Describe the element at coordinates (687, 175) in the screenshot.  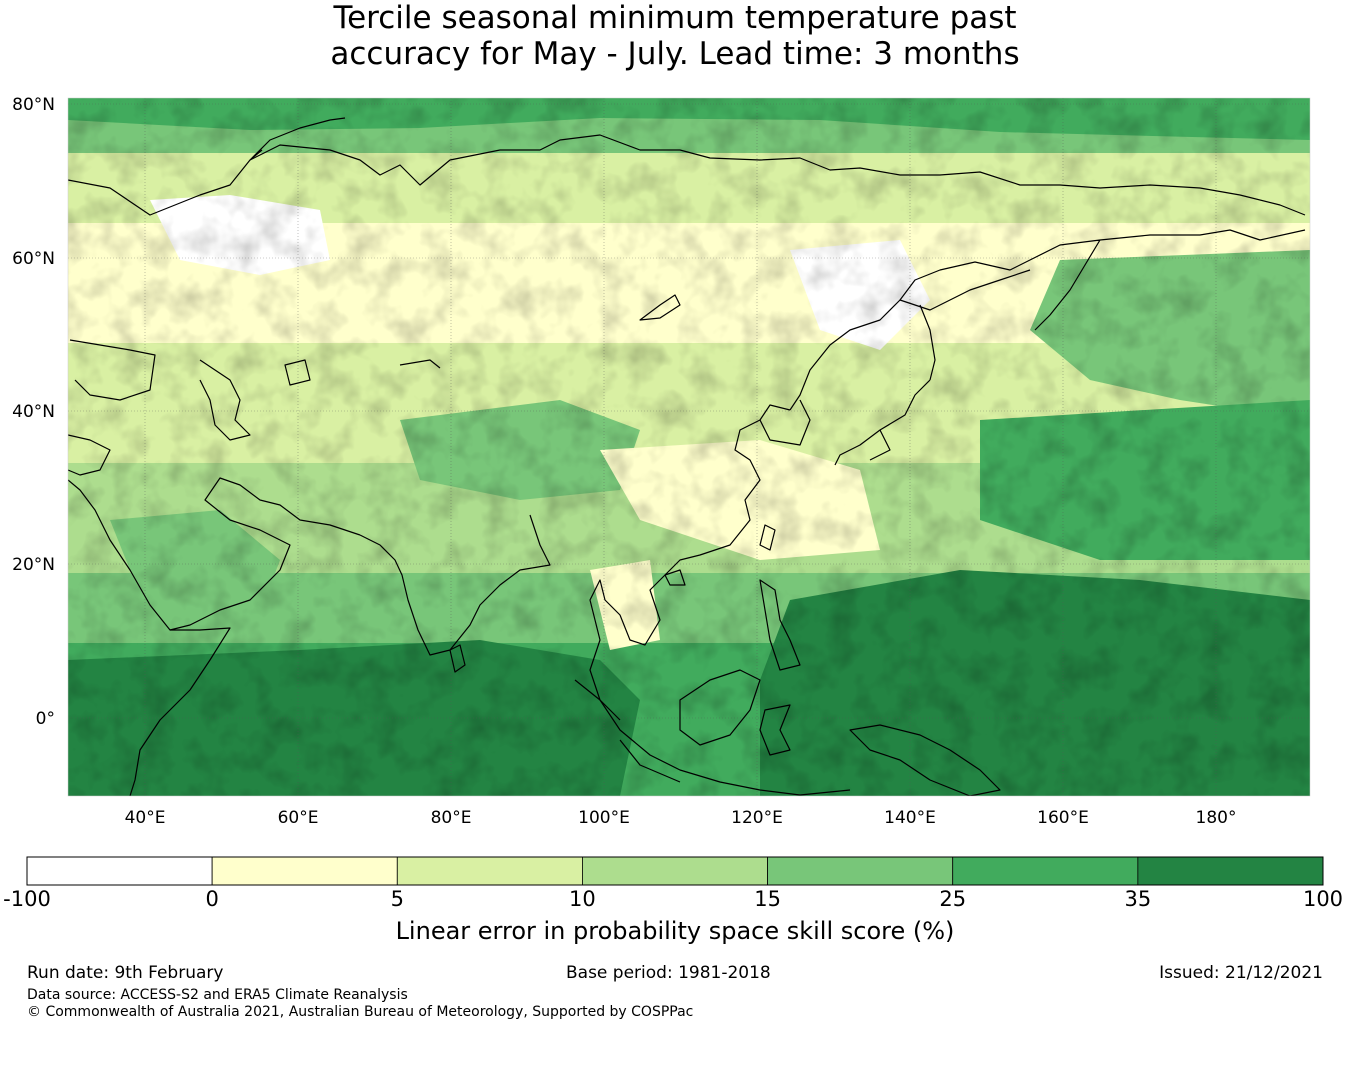
I see `coast-europe-russia-north` at that location.